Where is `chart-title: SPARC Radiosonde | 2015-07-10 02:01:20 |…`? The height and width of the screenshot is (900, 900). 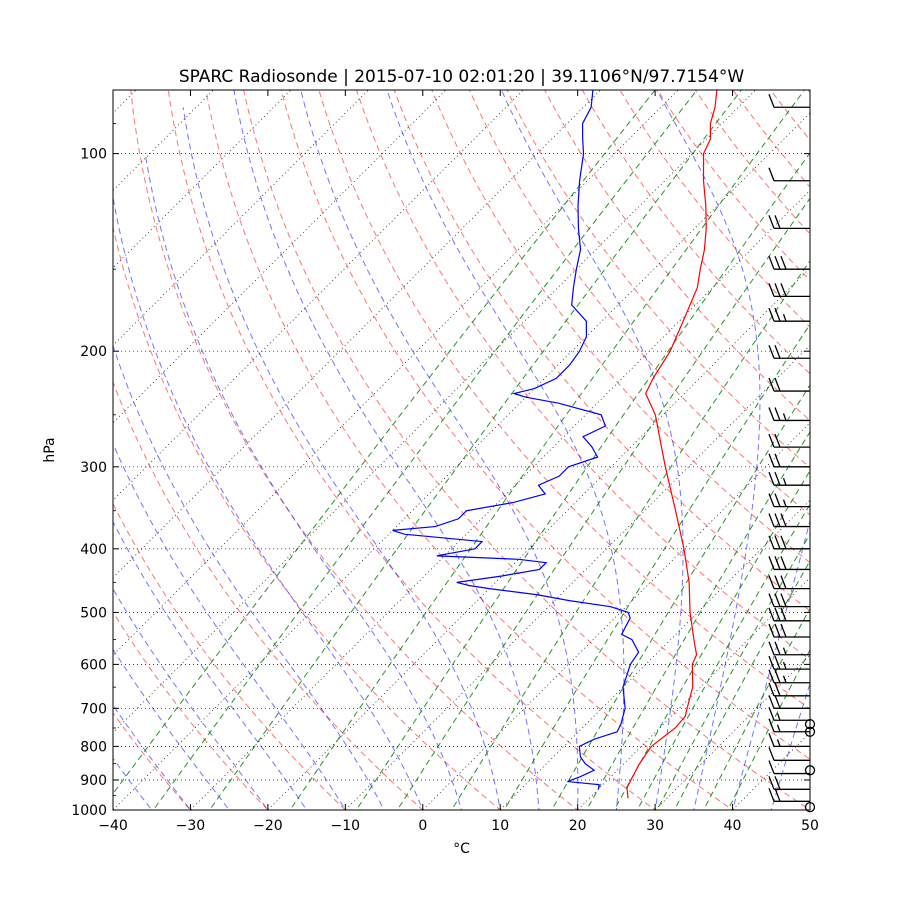 chart-title: SPARC Radiosonde | 2015-07-10 02:01:20 |… is located at coordinates (462, 77).